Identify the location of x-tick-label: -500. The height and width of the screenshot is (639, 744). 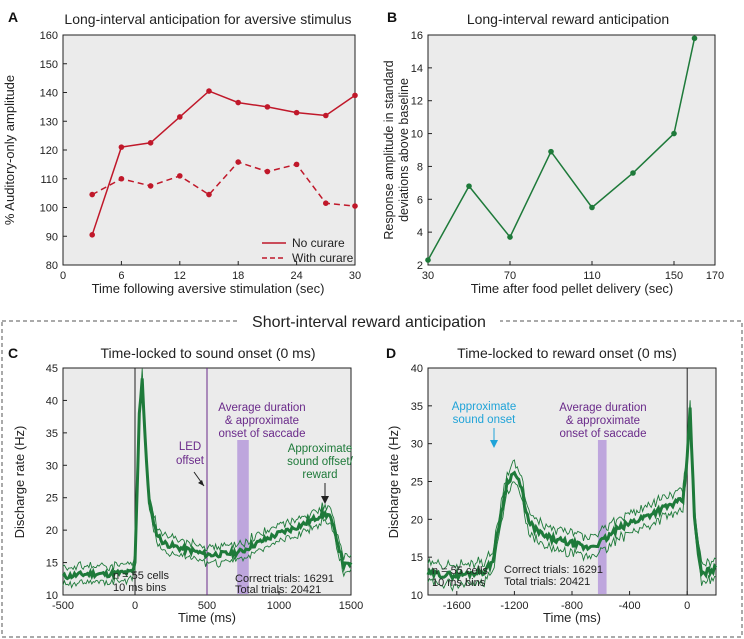
(63, 606).